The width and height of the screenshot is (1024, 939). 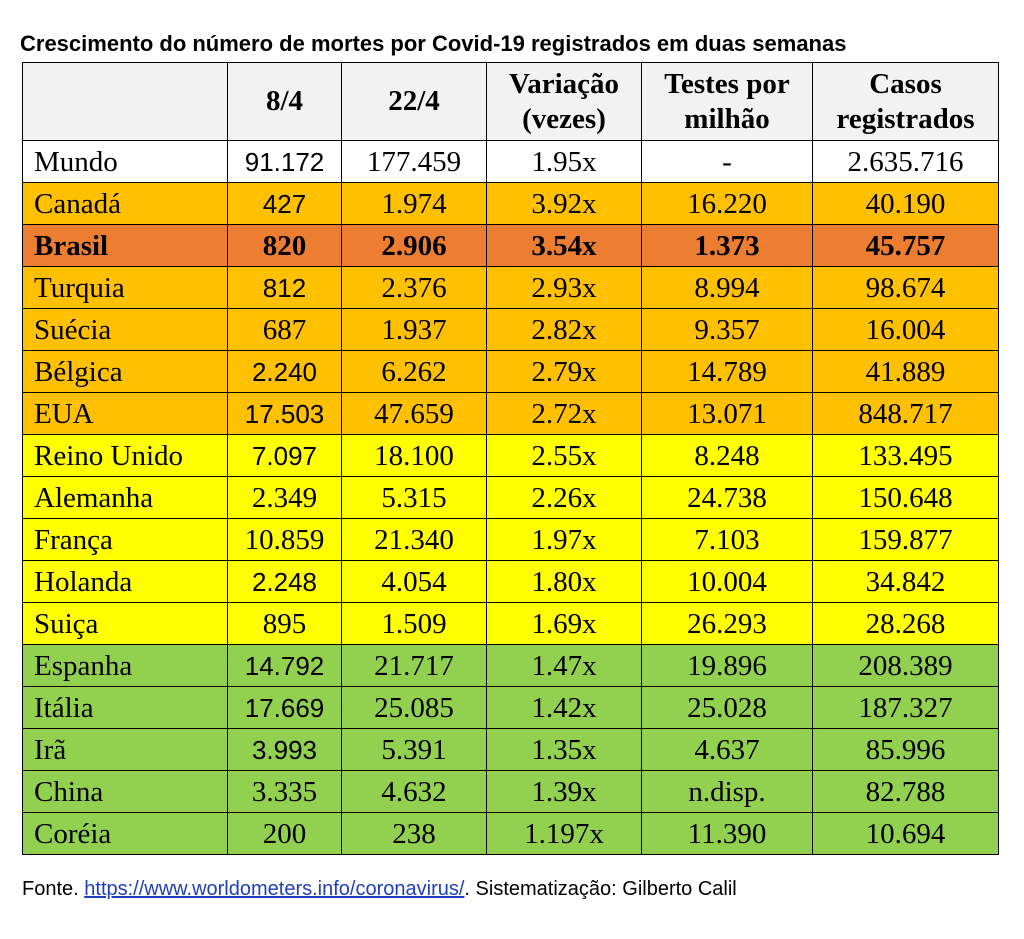 I want to click on cell-deaths-8-4: 200, so click(x=284, y=833).